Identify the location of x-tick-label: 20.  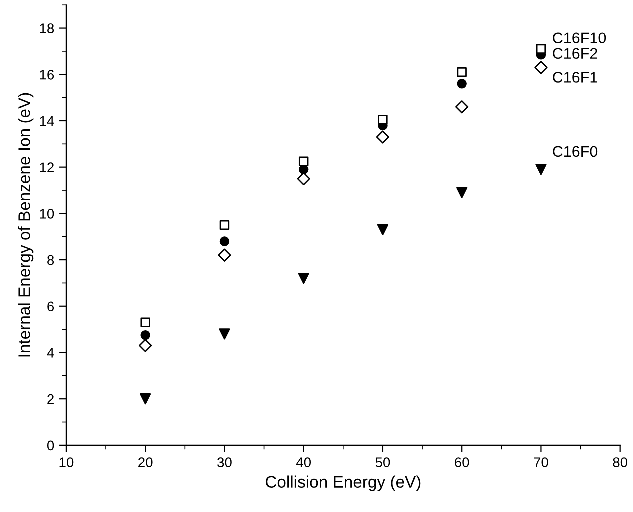
(145, 463).